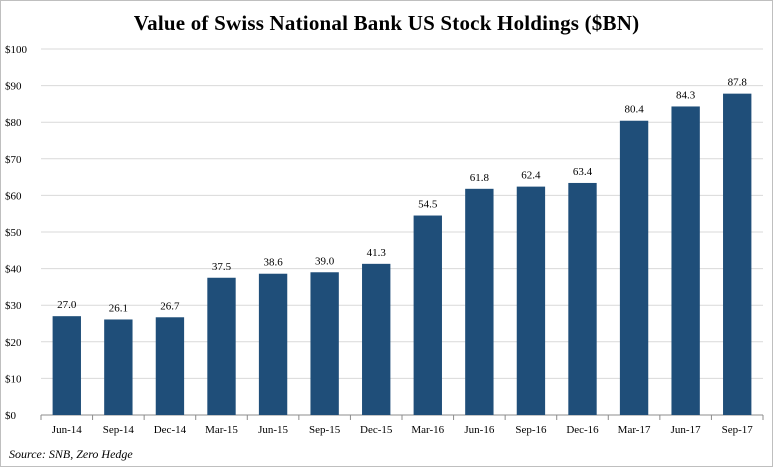 The width and height of the screenshot is (773, 467). What do you see at coordinates (582, 430) in the screenshot?
I see `x-tick-label: Dec-16` at bounding box center [582, 430].